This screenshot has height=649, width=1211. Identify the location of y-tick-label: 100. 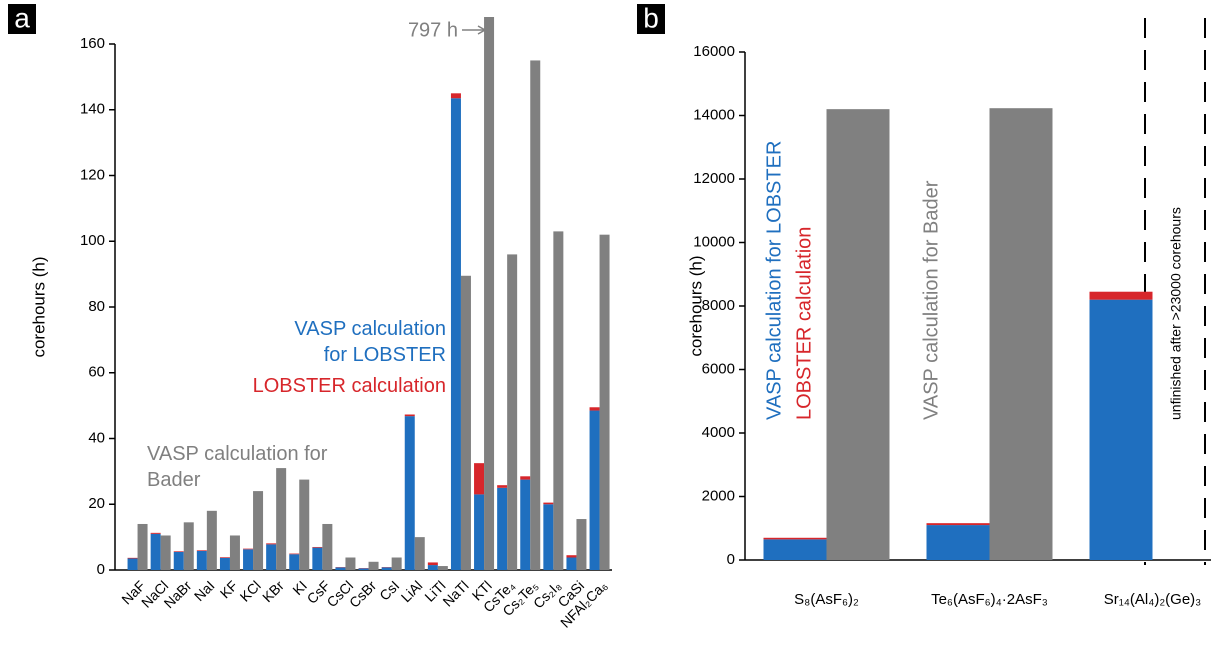
(92, 240).